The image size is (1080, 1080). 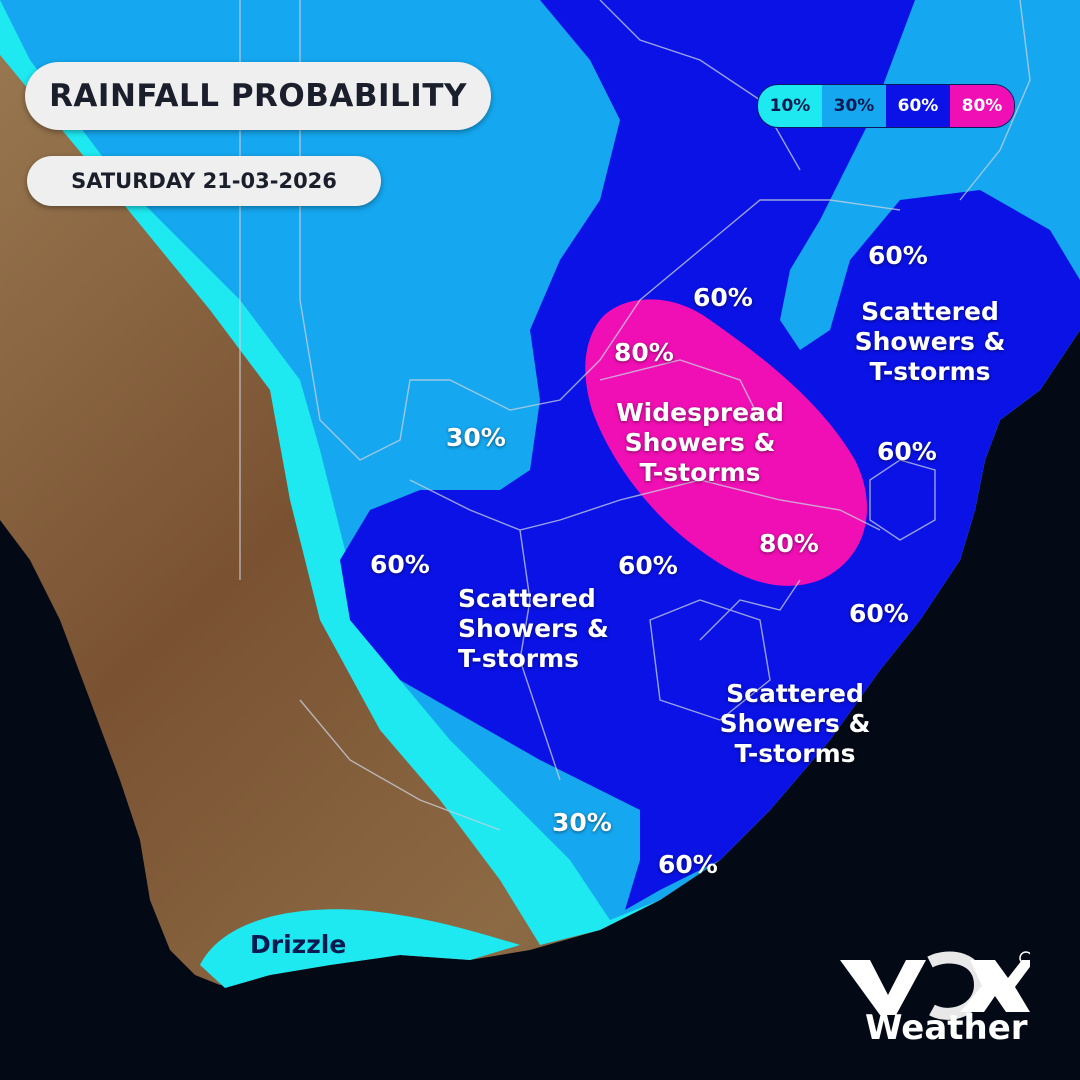 I want to click on label-60-southwest: 60%, so click(x=400, y=564).